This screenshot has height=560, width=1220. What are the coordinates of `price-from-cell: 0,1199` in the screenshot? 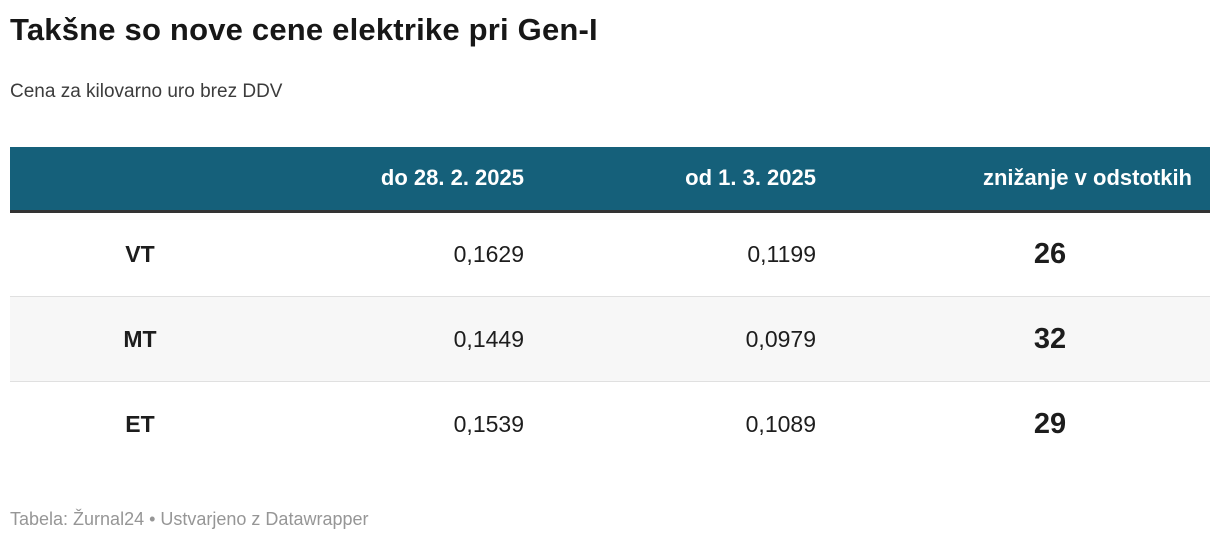 It's located at (781, 254).